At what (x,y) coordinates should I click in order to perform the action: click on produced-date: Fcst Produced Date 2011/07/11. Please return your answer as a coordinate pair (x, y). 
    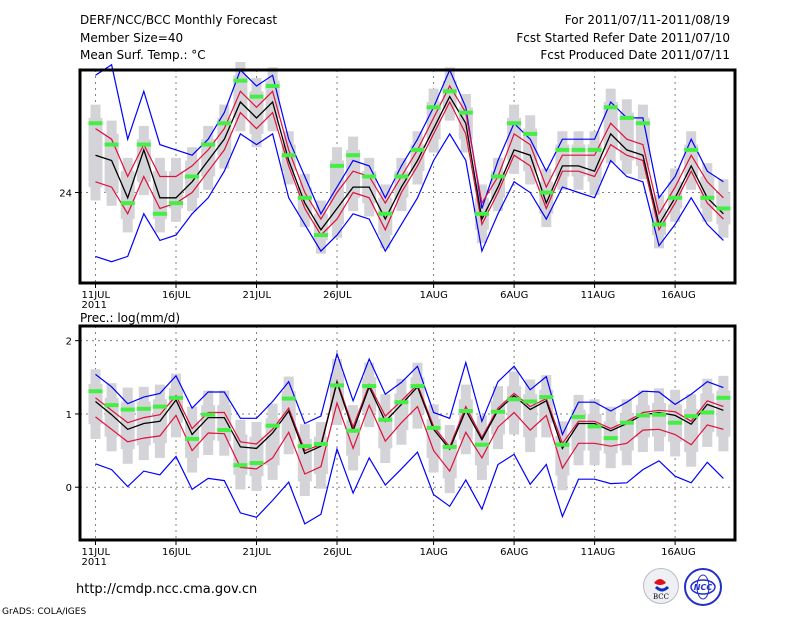
    Looking at the image, I should click on (635, 55).